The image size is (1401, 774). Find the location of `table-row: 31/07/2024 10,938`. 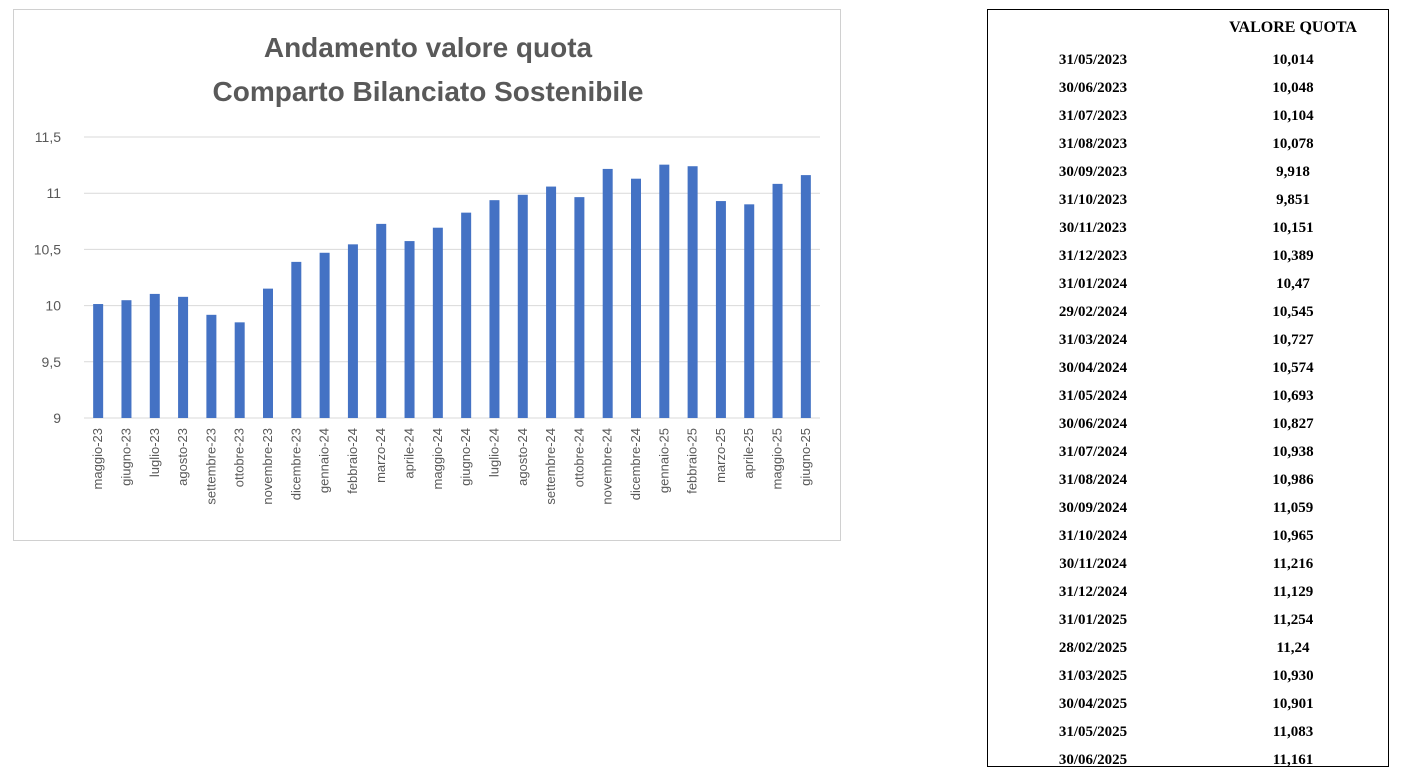

table-row: 31/07/2024 10,938 is located at coordinates (1188, 452).